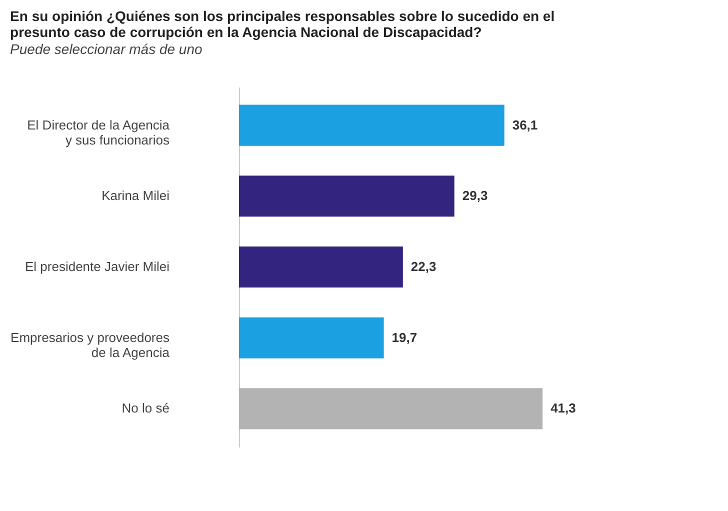  I want to click on y-tick-label: No lo sé, so click(146, 408).